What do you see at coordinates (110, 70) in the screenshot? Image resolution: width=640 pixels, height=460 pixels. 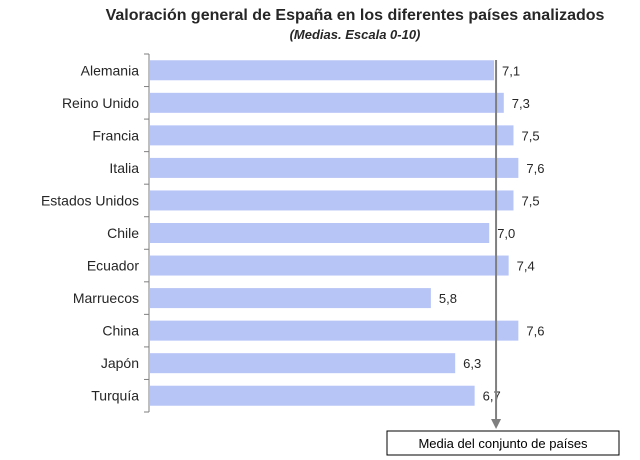 I see `category-label: Alemania` at bounding box center [110, 70].